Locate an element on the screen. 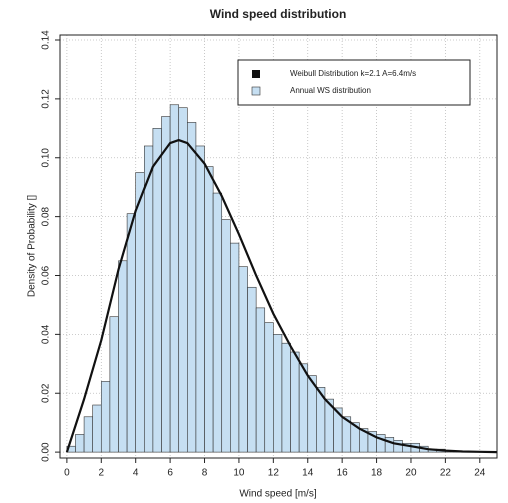 The image size is (508, 503). x-tick-label: 24 is located at coordinates (480, 473).